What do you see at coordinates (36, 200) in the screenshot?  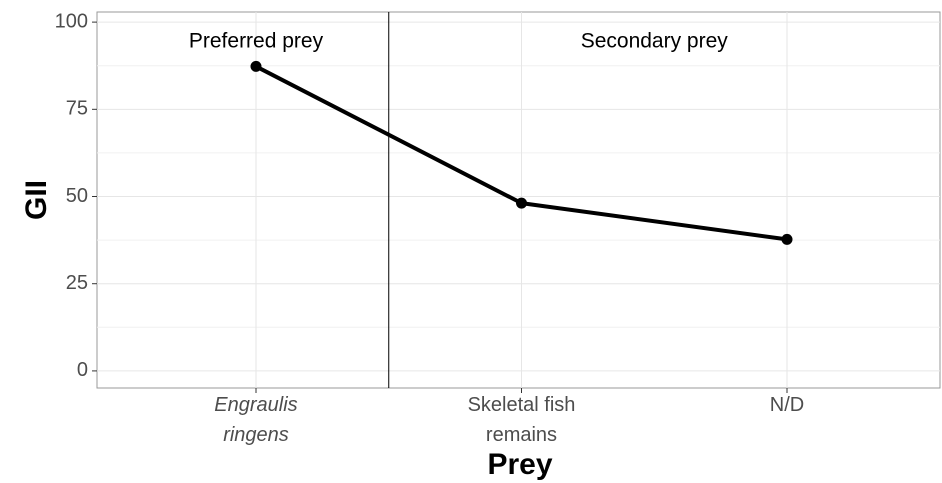 I see `y-axis-title: GII` at bounding box center [36, 200].